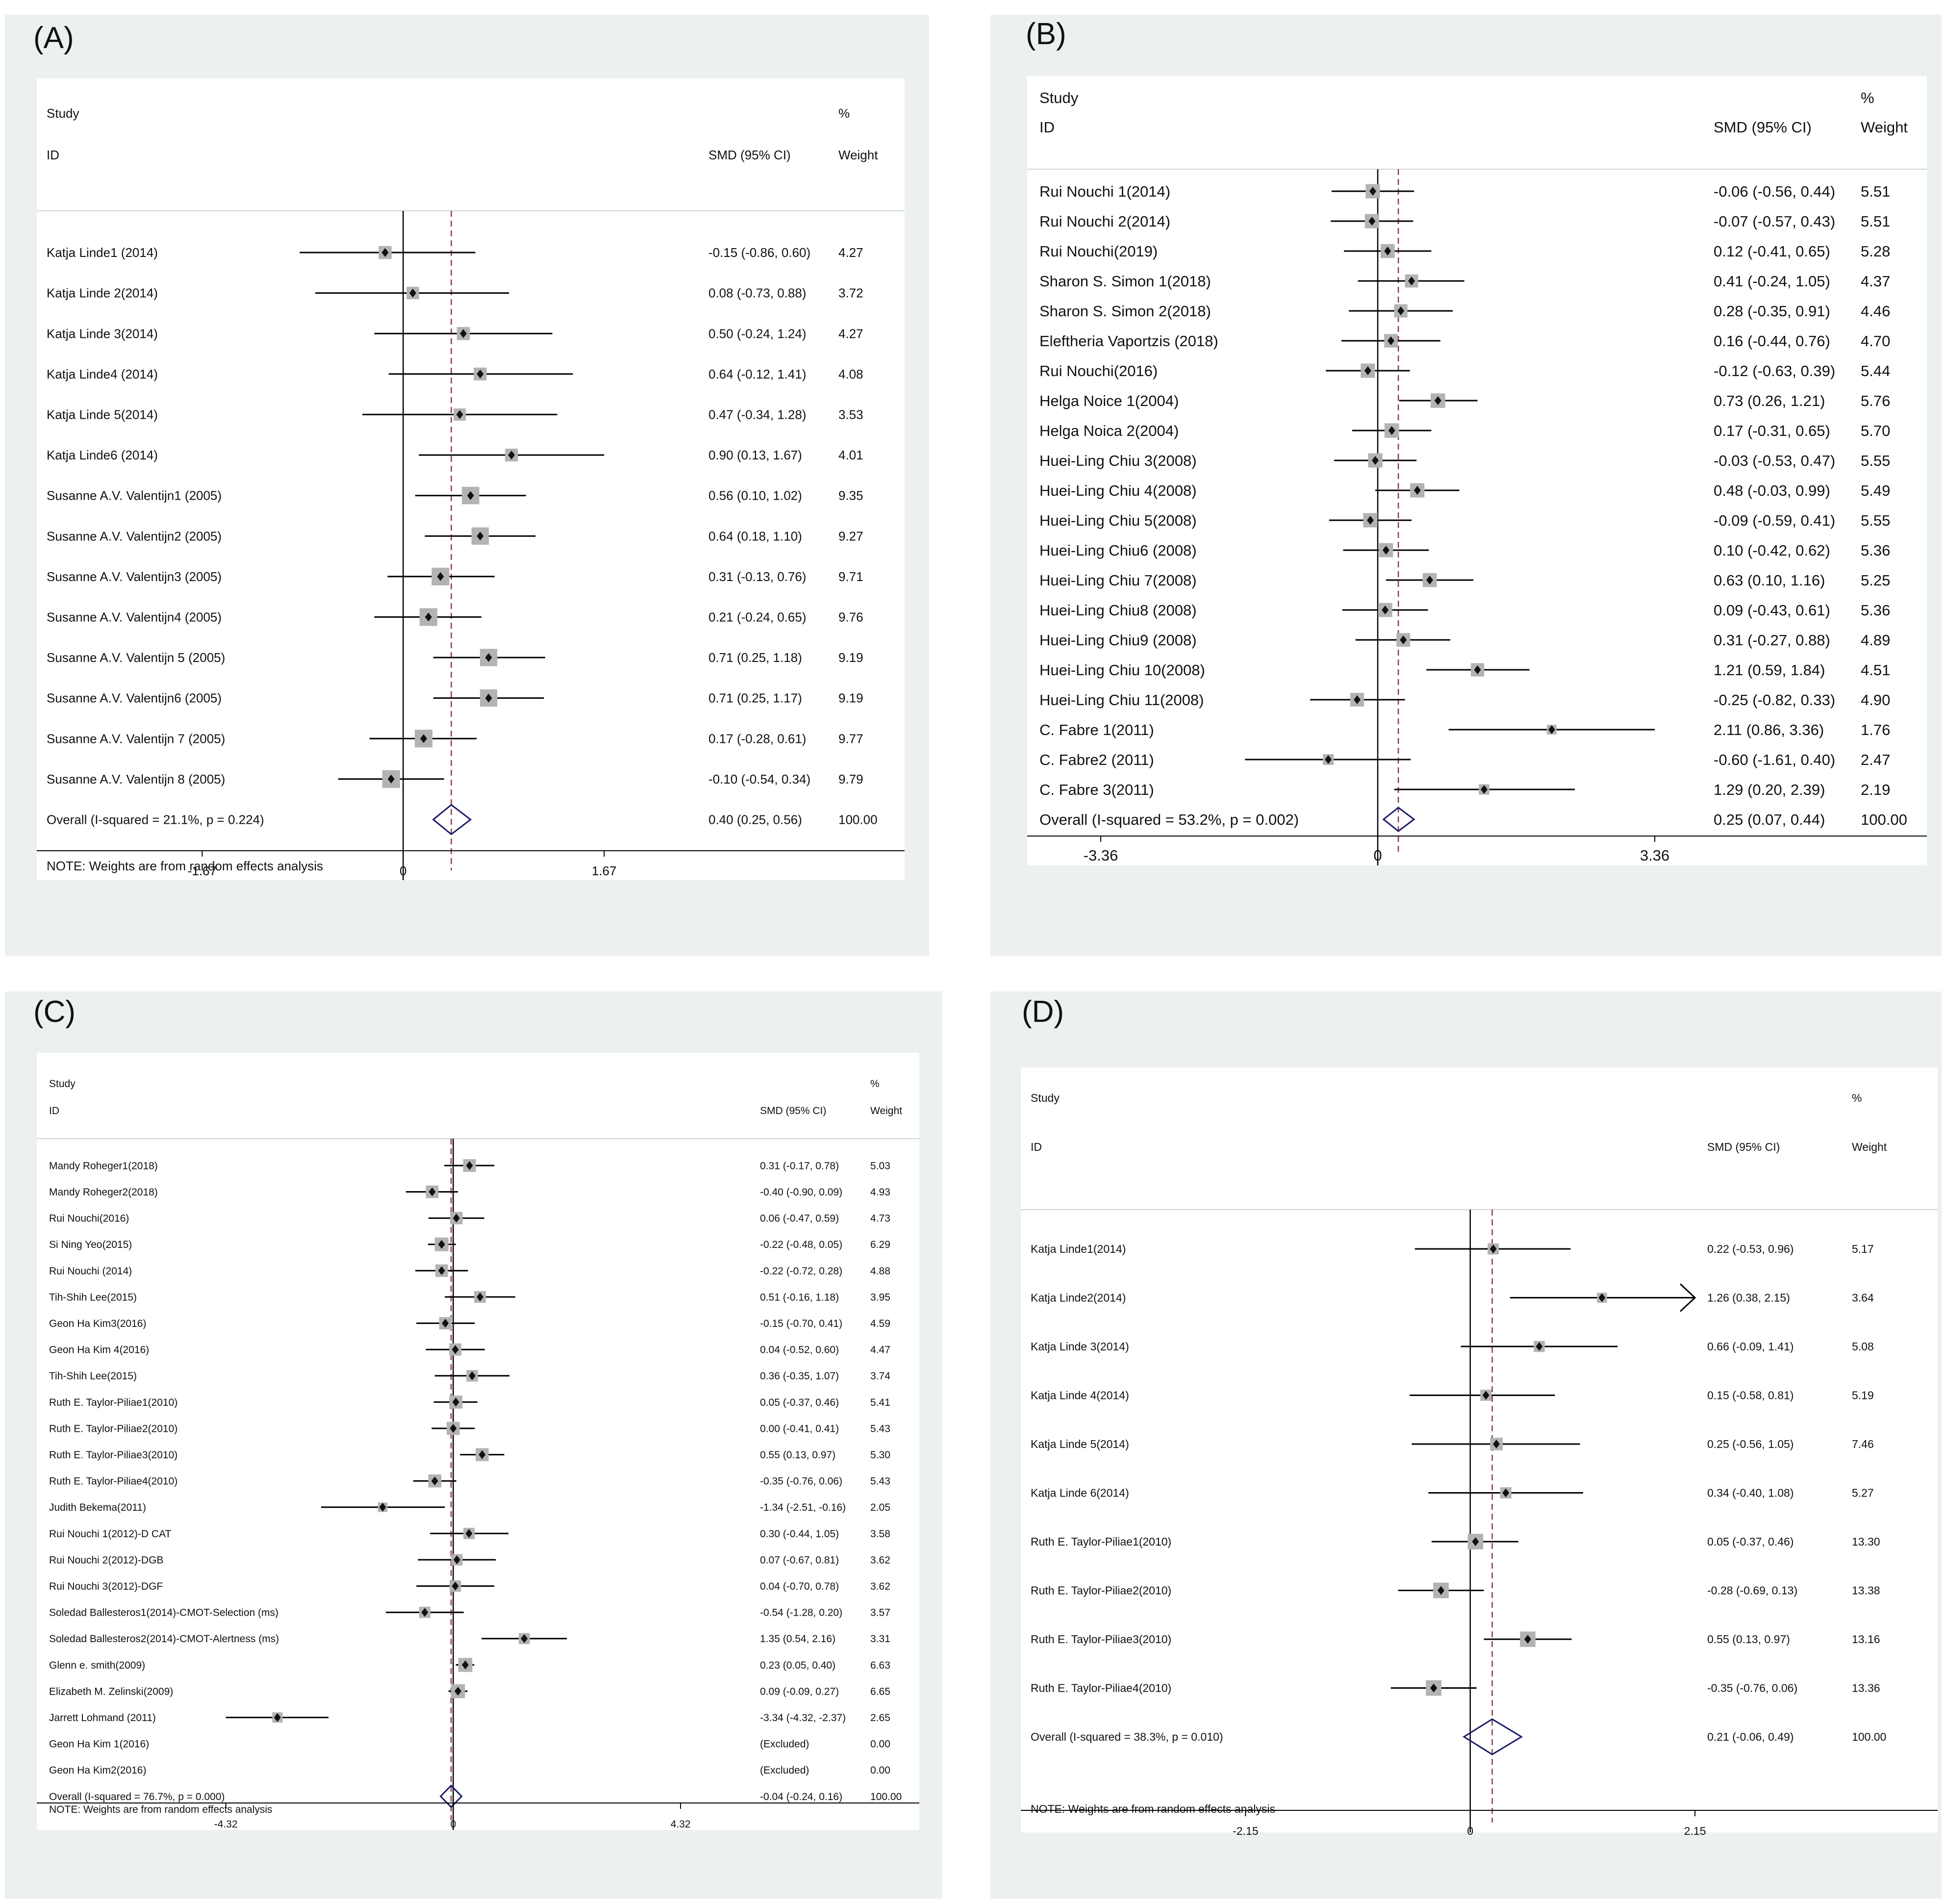  Describe the element at coordinates (53, 38) in the screenshot. I see `panel-label-a: (A)` at that location.